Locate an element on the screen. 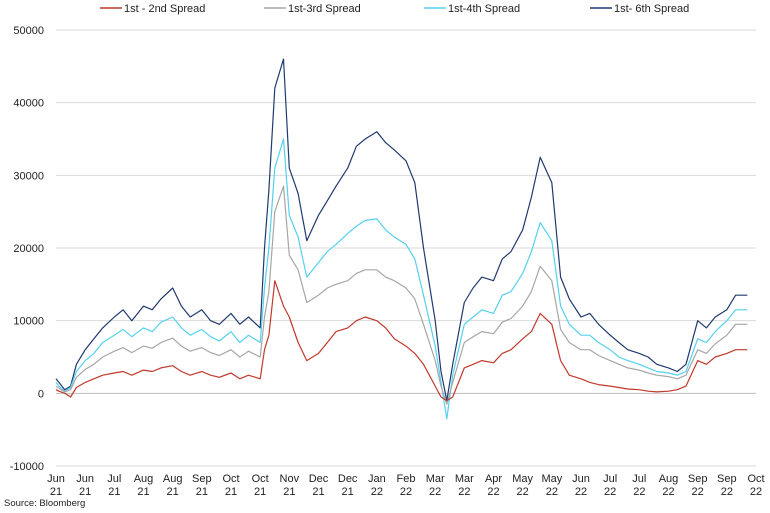 The image size is (770, 513). x-tick-label: Oct 22 is located at coordinates (755, 485).